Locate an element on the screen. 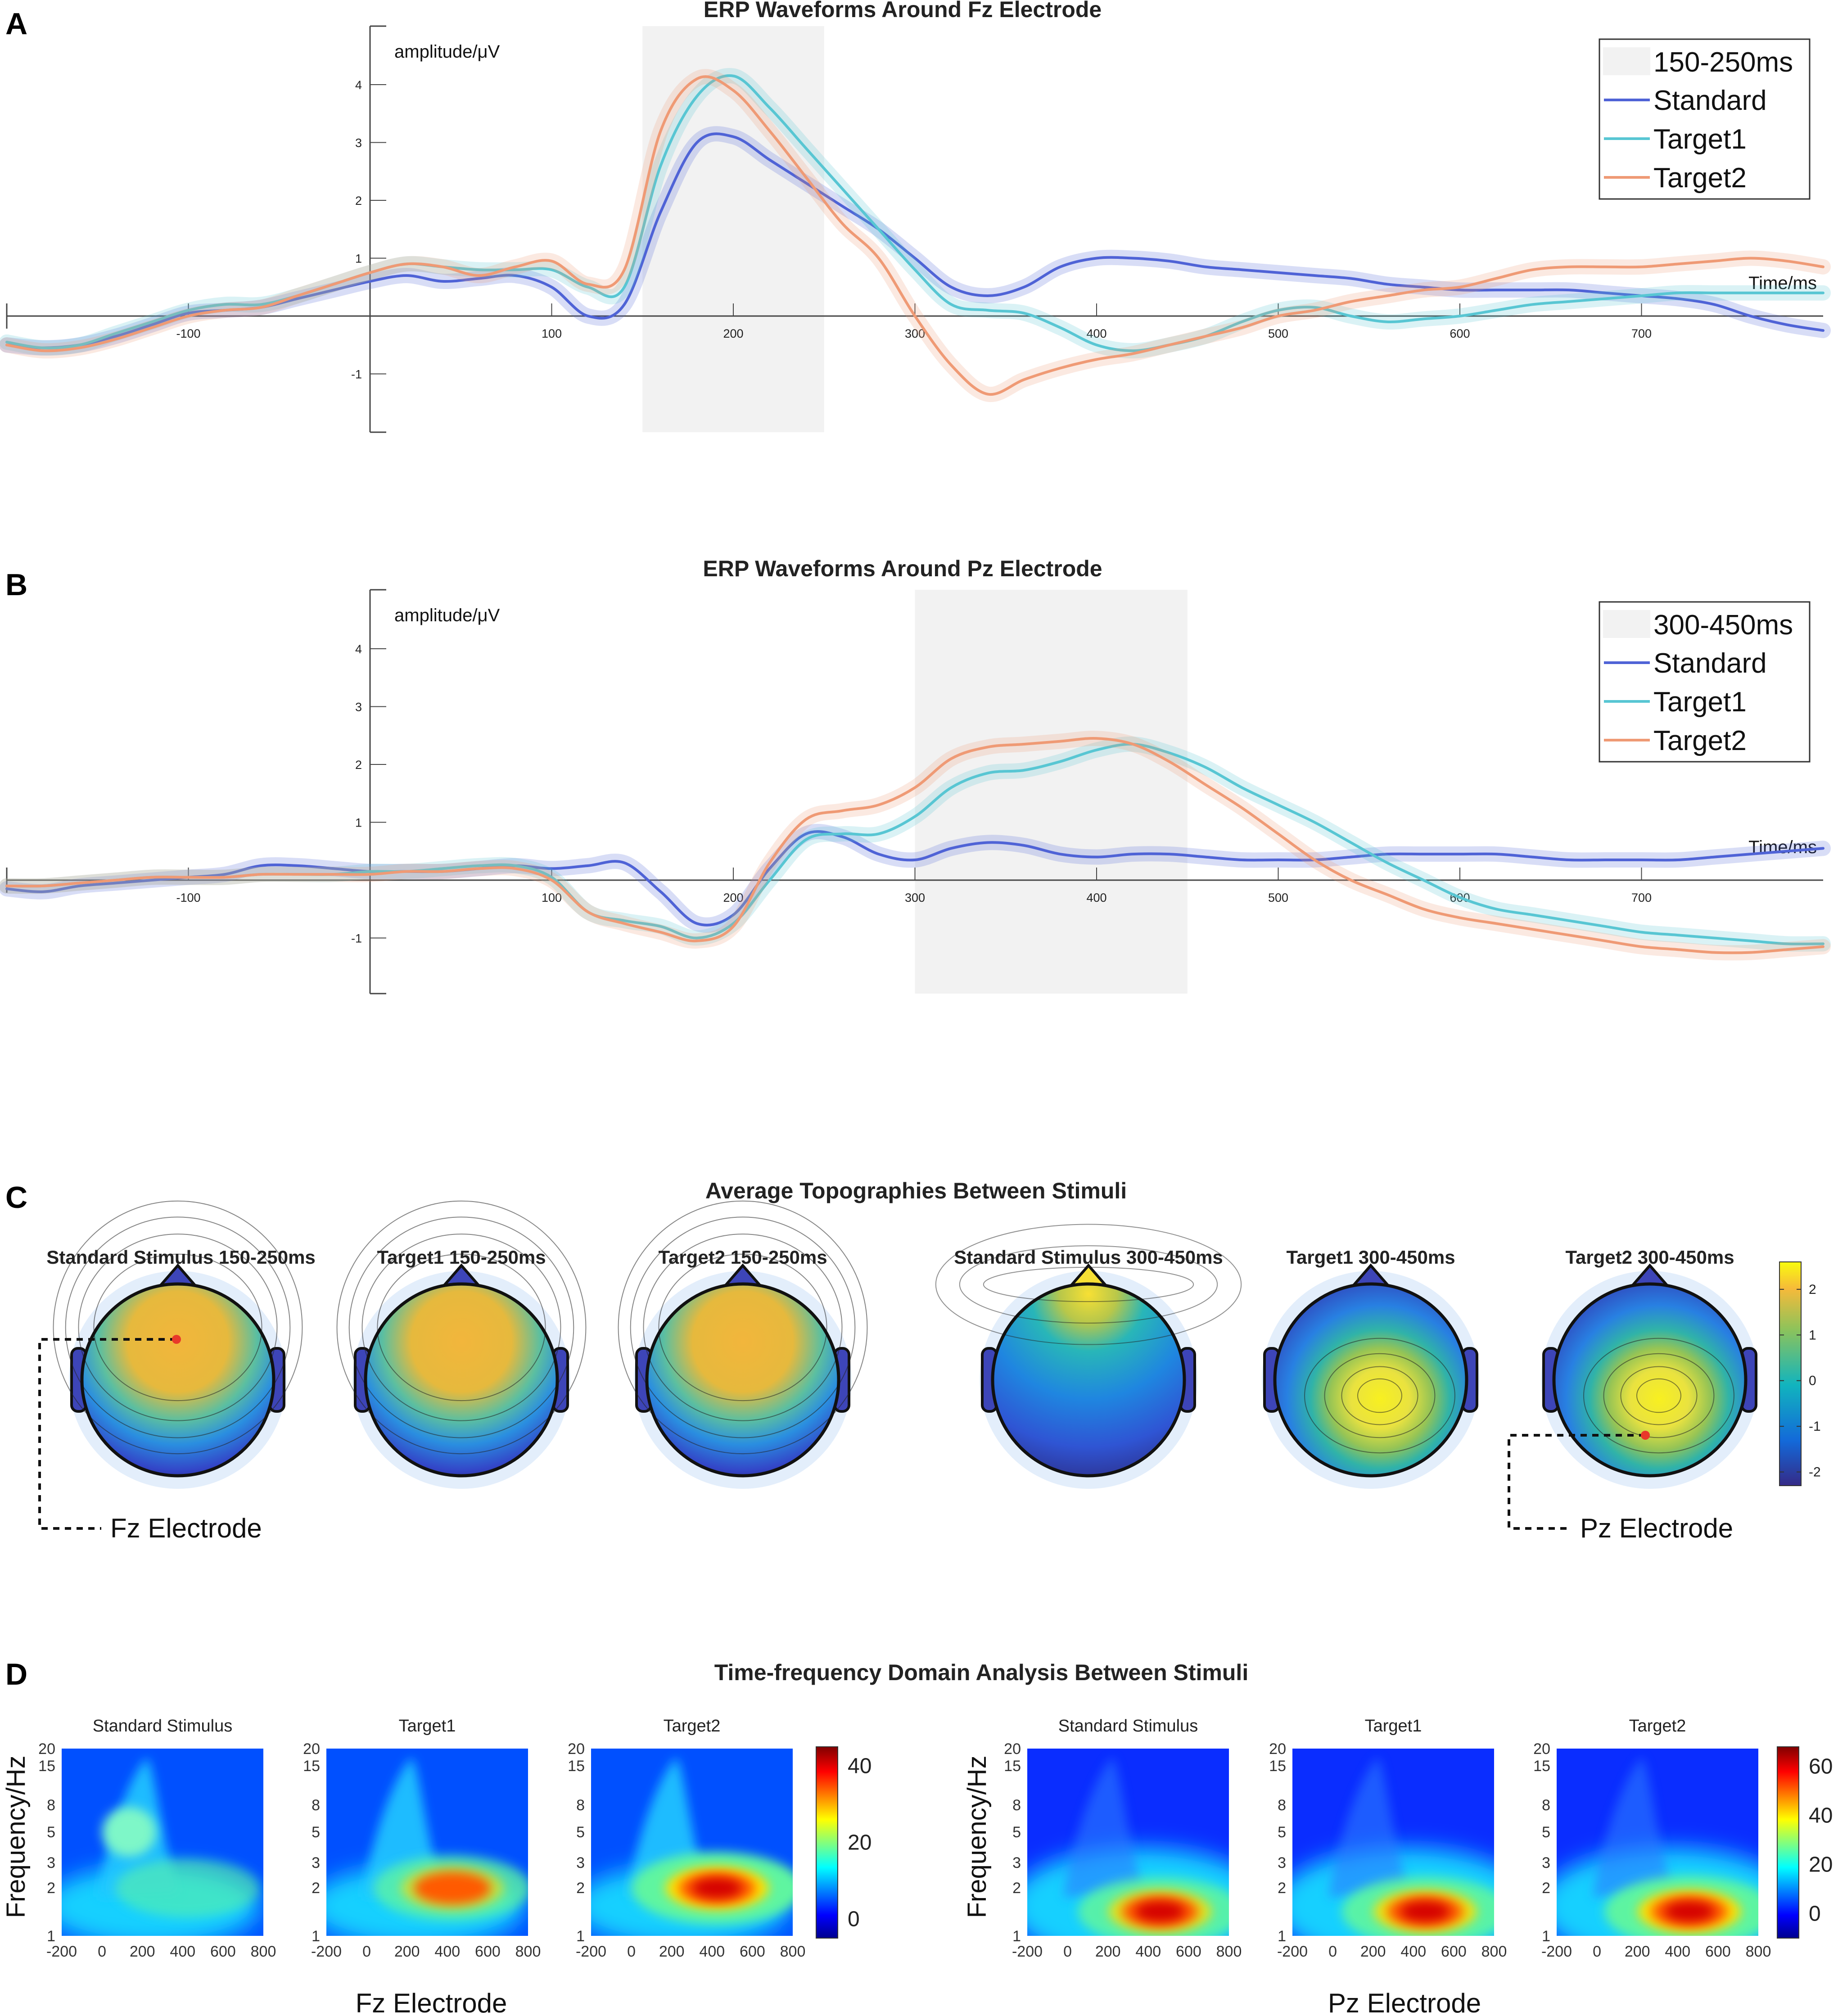 The height and width of the screenshot is (2016, 1838). topomap-5: Target1 300-450ms is located at coordinates (1371, 1368).